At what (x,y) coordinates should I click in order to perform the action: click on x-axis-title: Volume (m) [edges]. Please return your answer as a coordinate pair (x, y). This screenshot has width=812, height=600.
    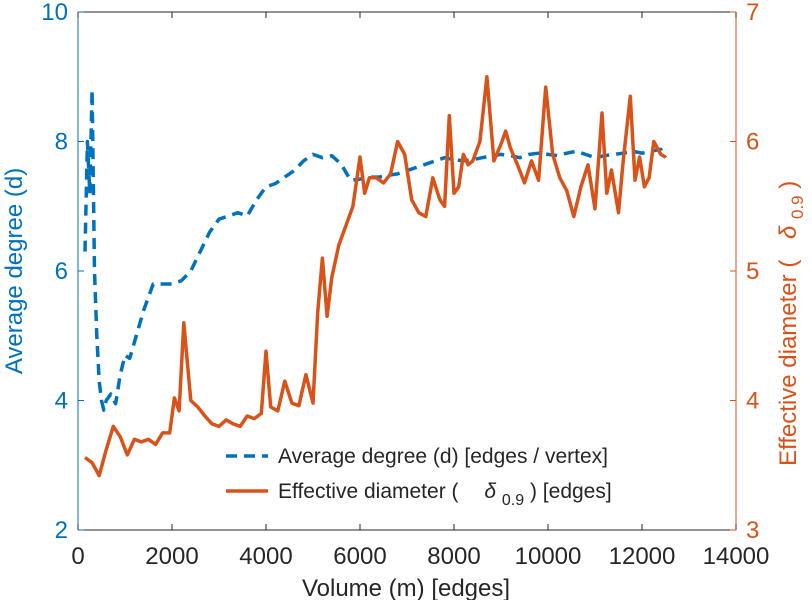
    Looking at the image, I should click on (406, 587).